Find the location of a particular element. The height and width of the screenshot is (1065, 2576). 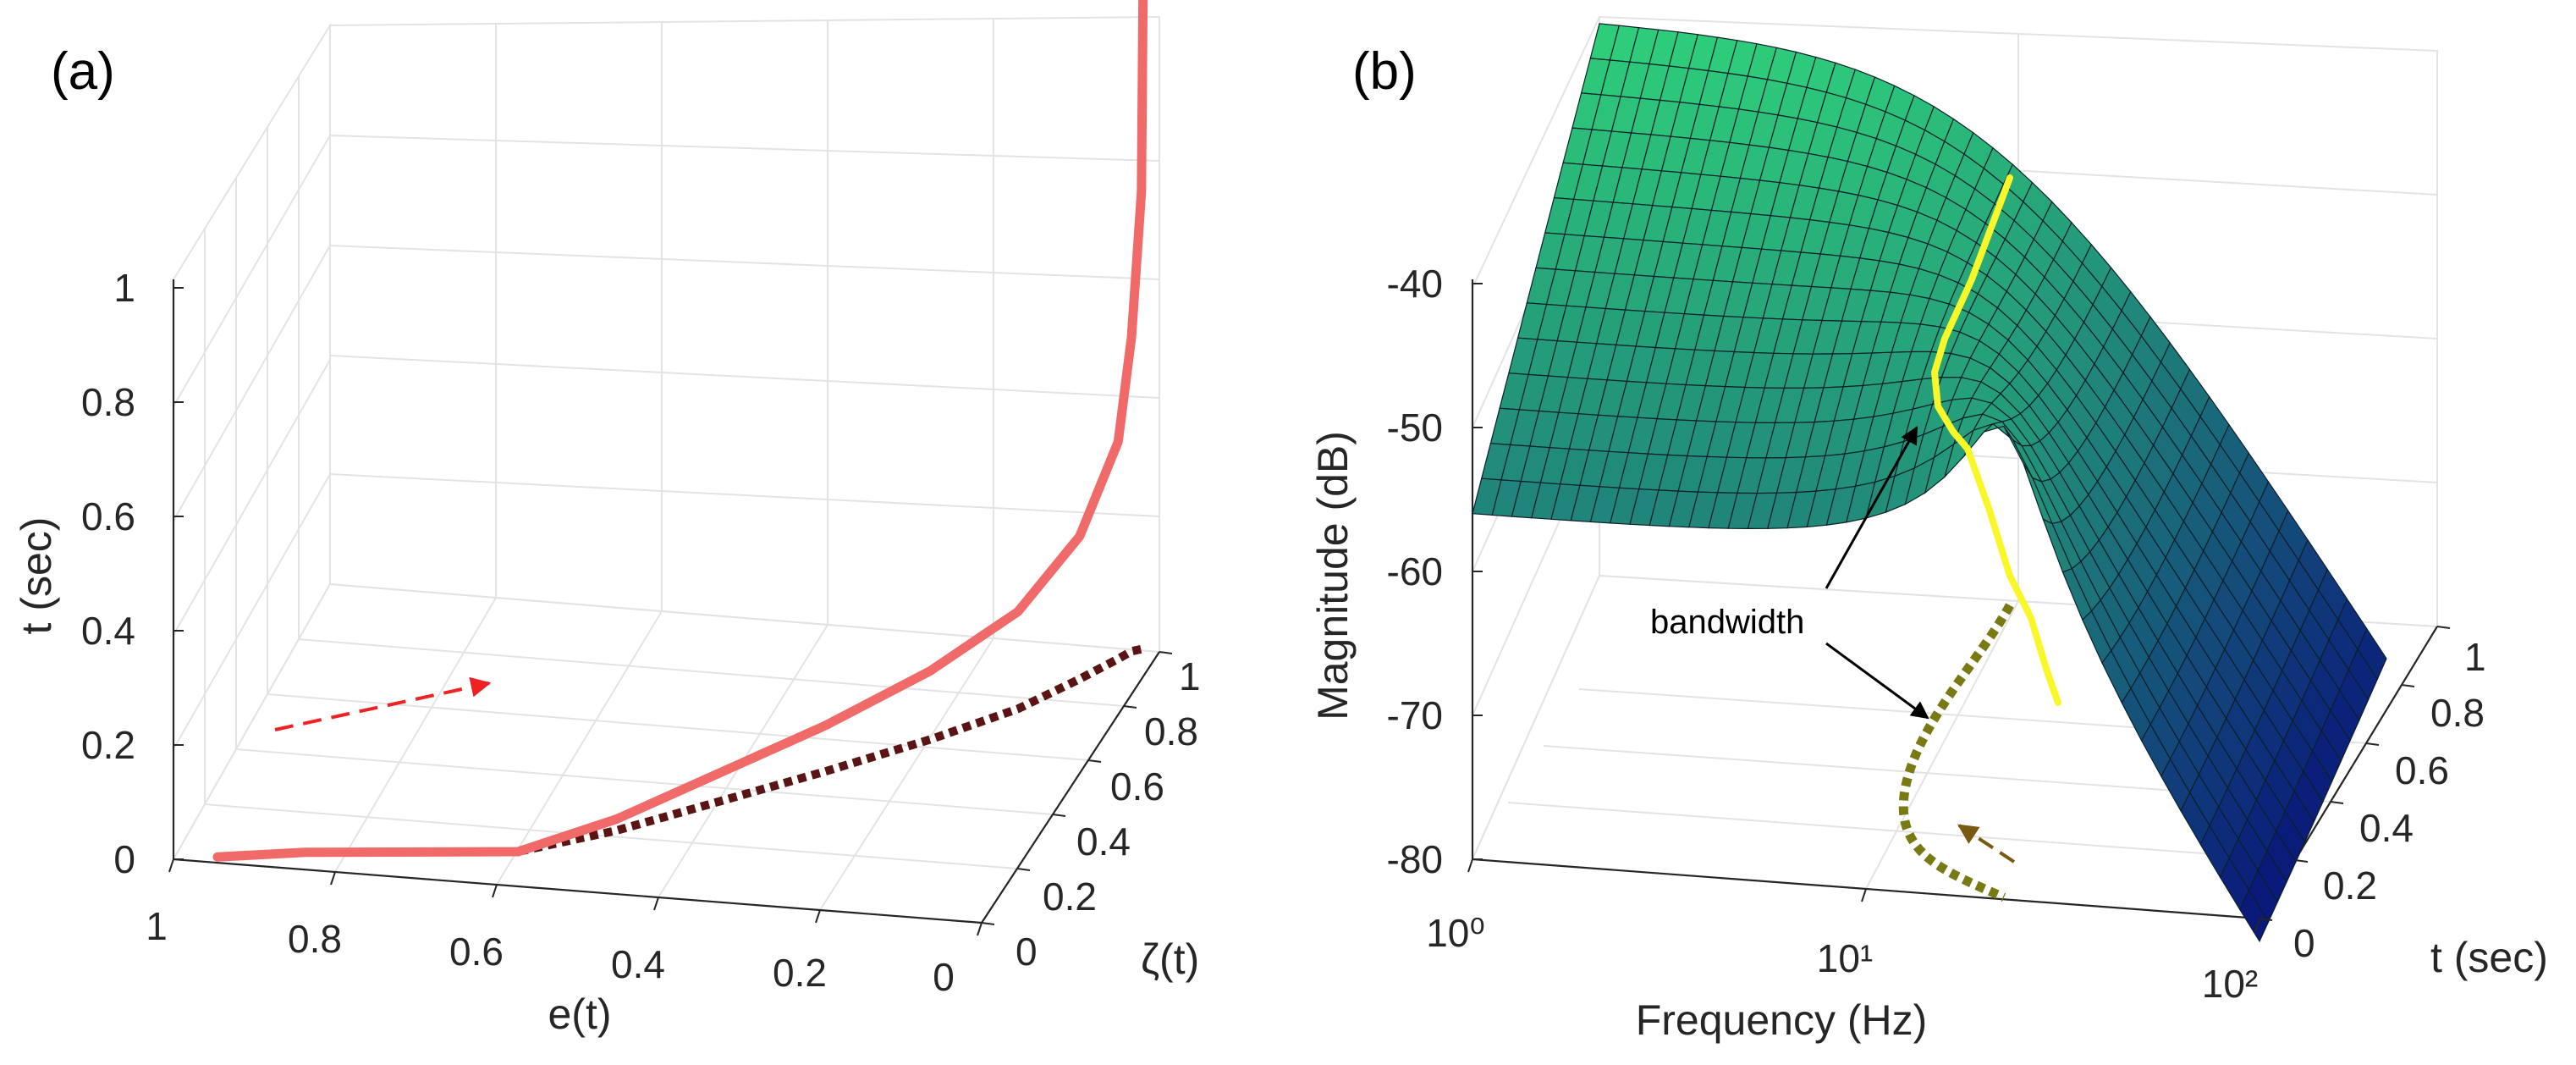

b-z-tick-1: -70 is located at coordinates (1415, 715).